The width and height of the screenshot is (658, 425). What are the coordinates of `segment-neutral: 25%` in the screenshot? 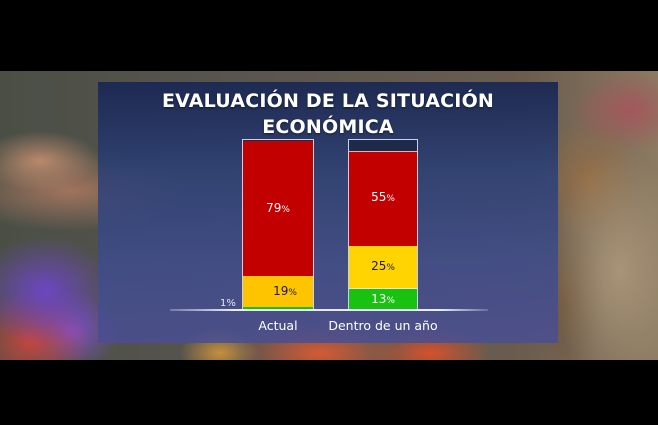 It's located at (383, 267).